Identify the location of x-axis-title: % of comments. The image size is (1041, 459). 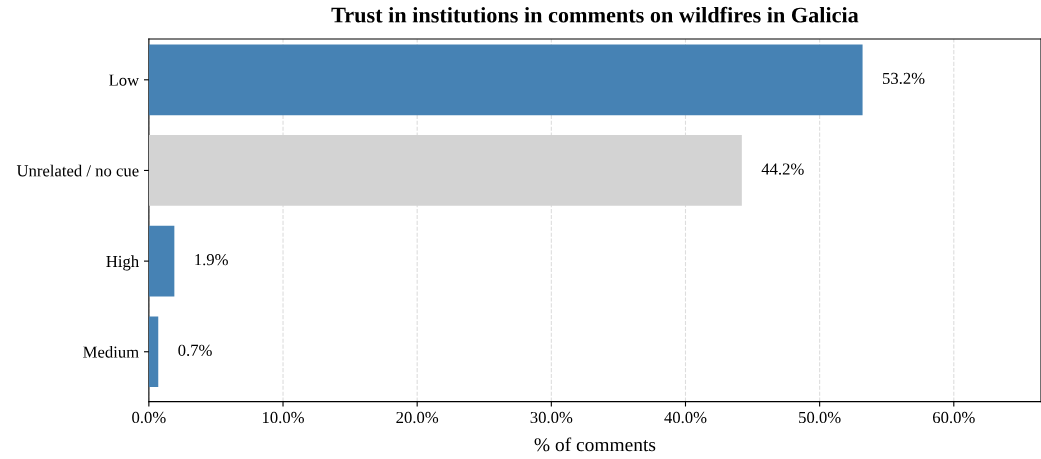
(595, 444).